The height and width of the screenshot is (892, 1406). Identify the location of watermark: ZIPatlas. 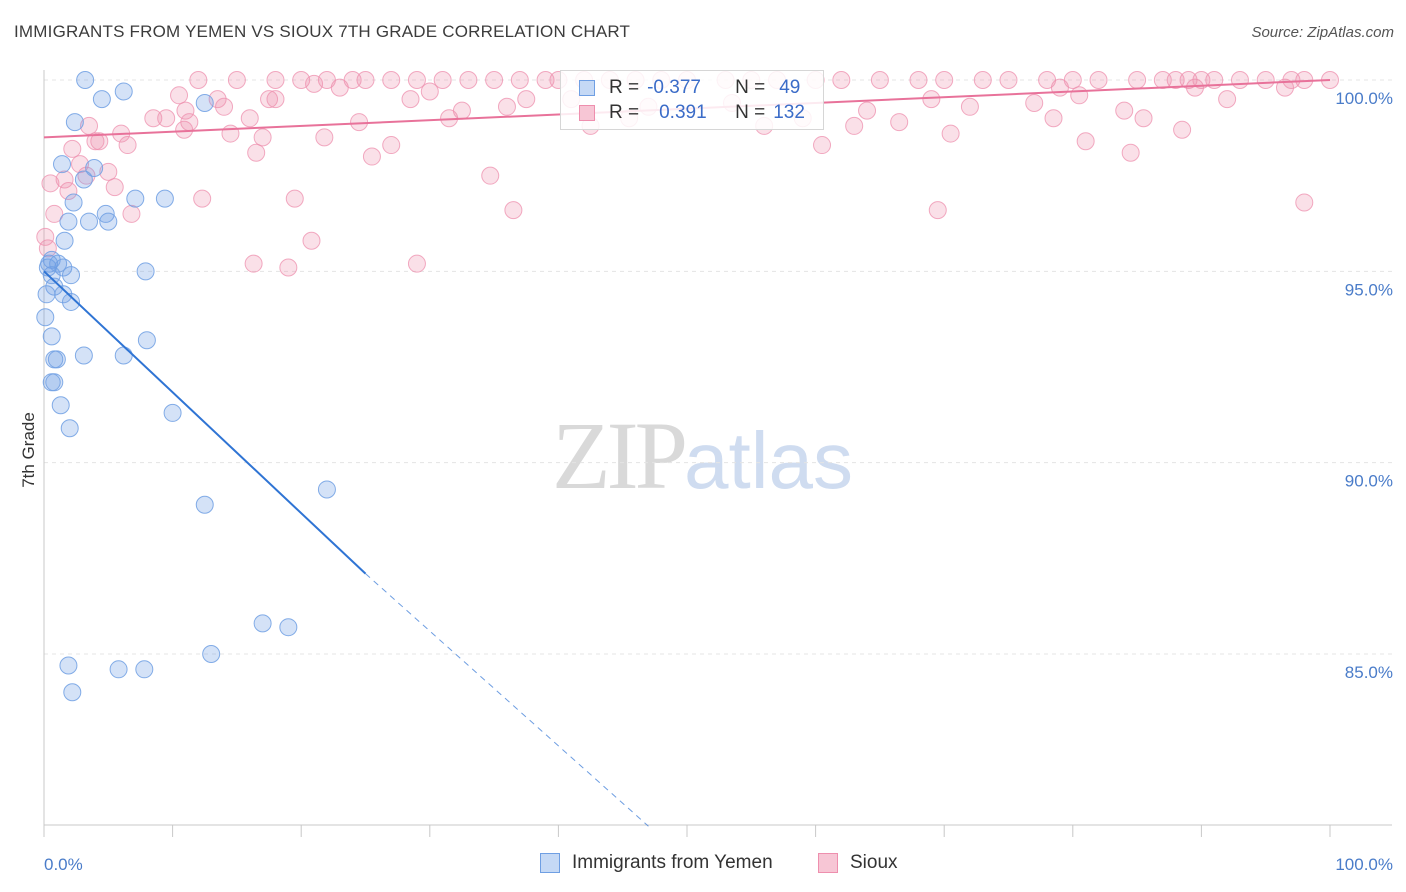
(702, 455).